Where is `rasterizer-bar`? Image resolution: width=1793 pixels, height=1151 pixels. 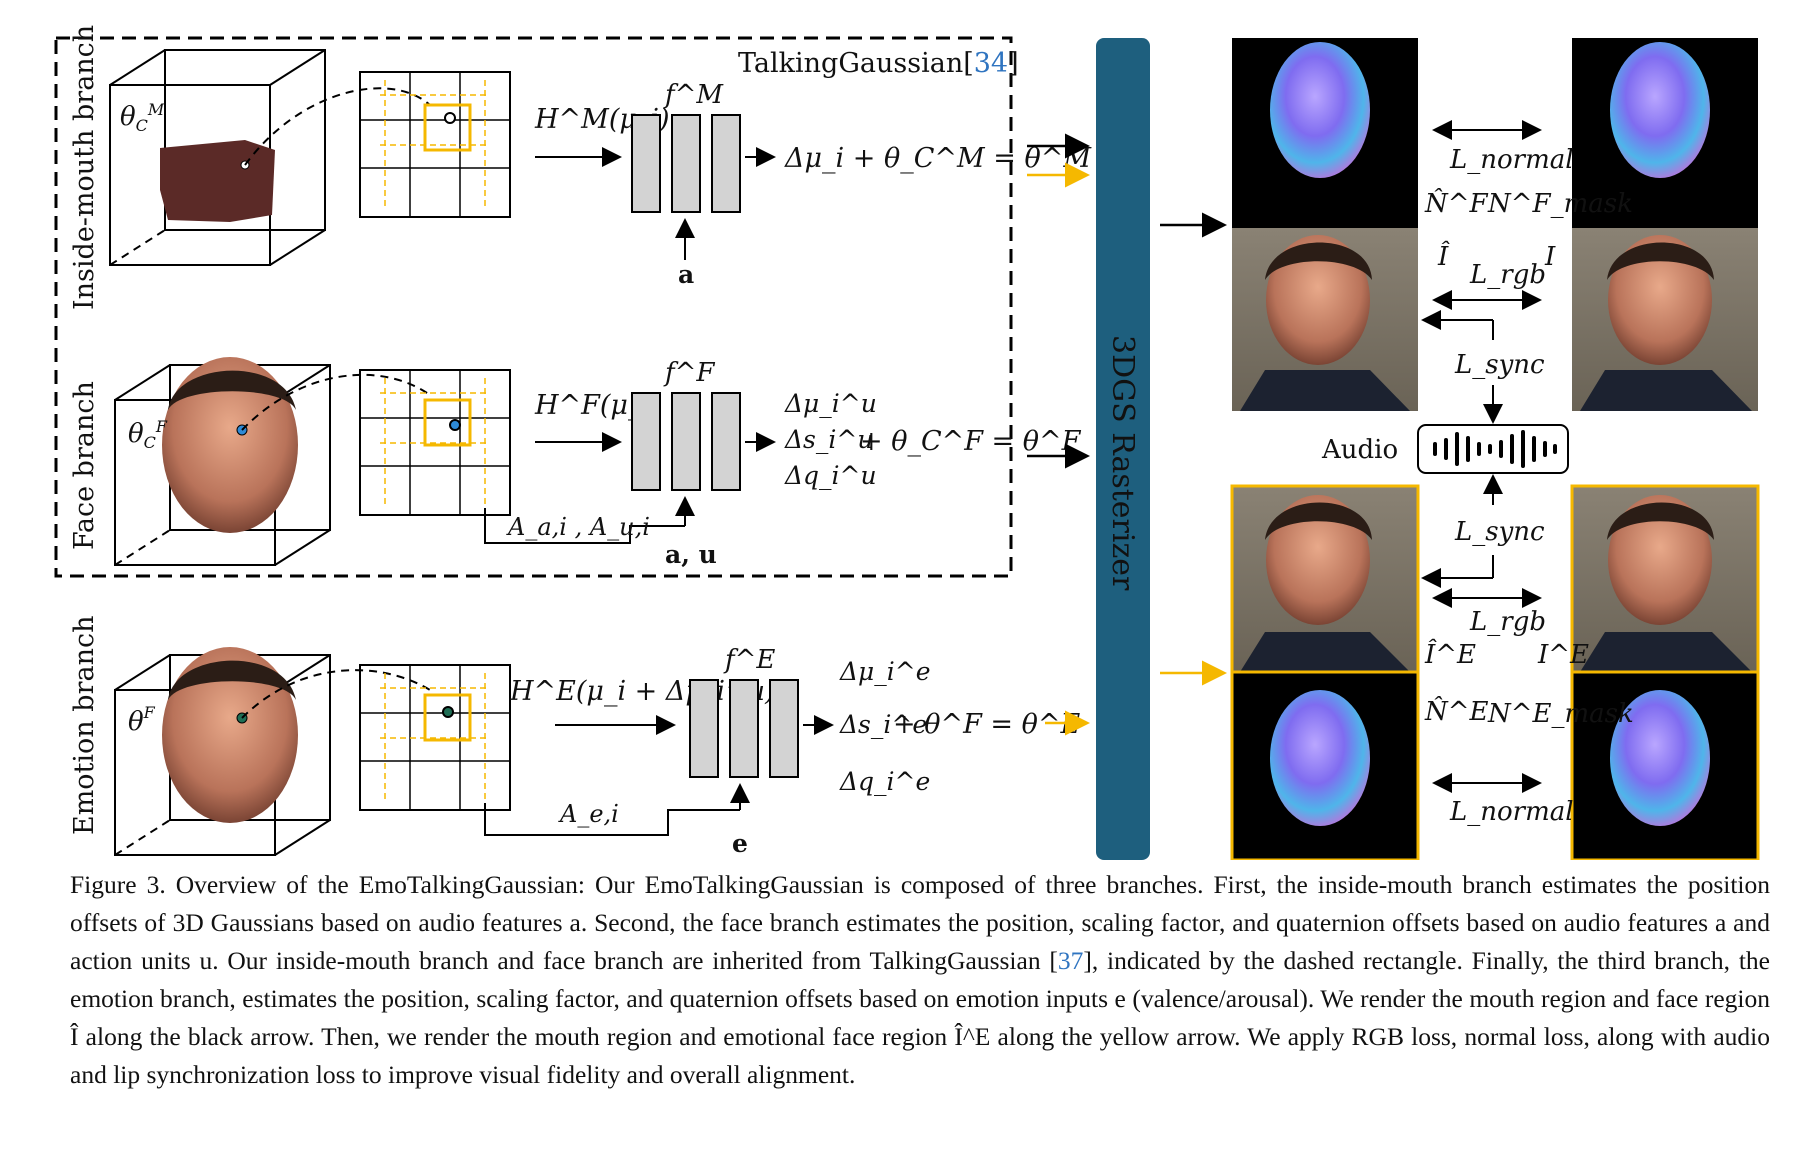
rasterizer-bar is located at coordinates (1123, 449).